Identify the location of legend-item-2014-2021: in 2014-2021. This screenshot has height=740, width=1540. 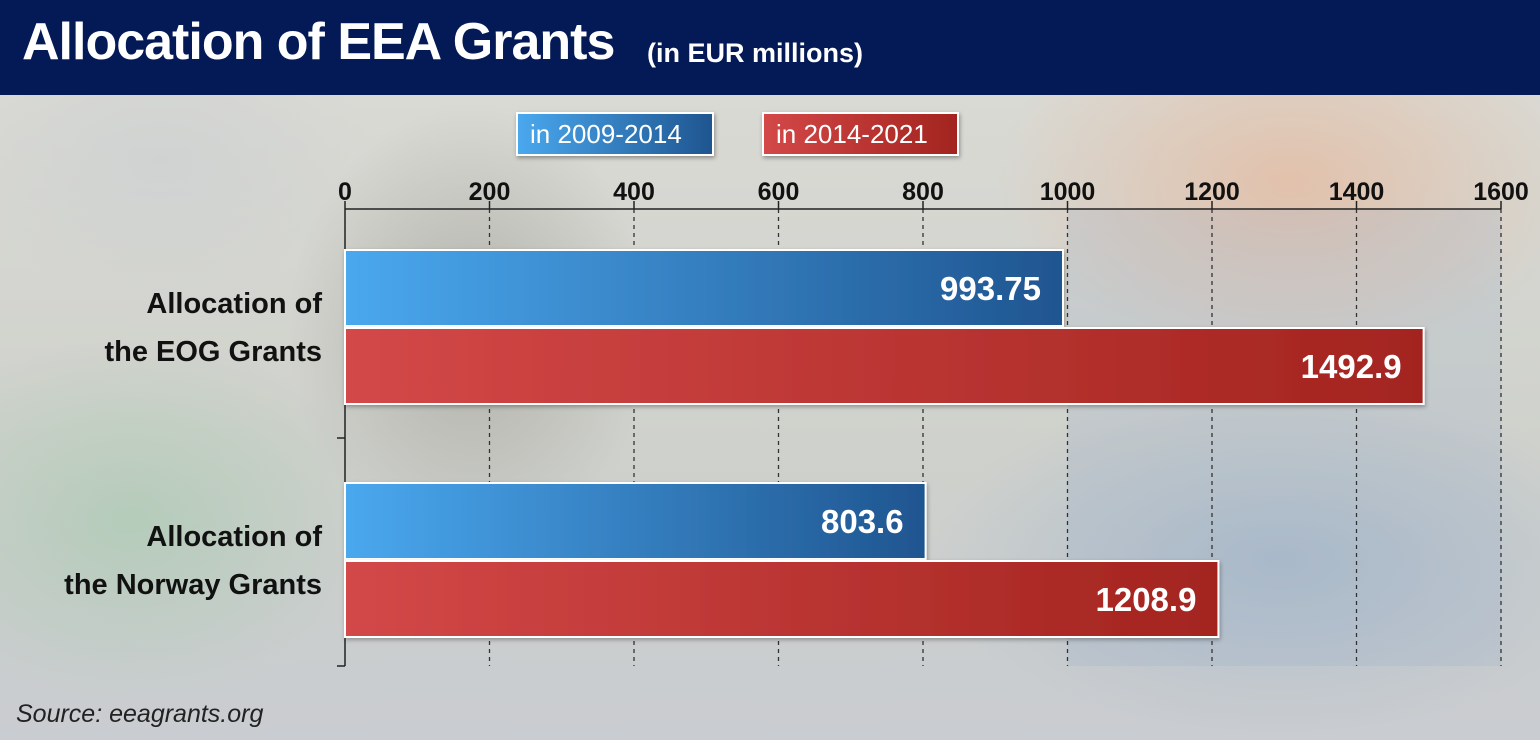
(860, 134).